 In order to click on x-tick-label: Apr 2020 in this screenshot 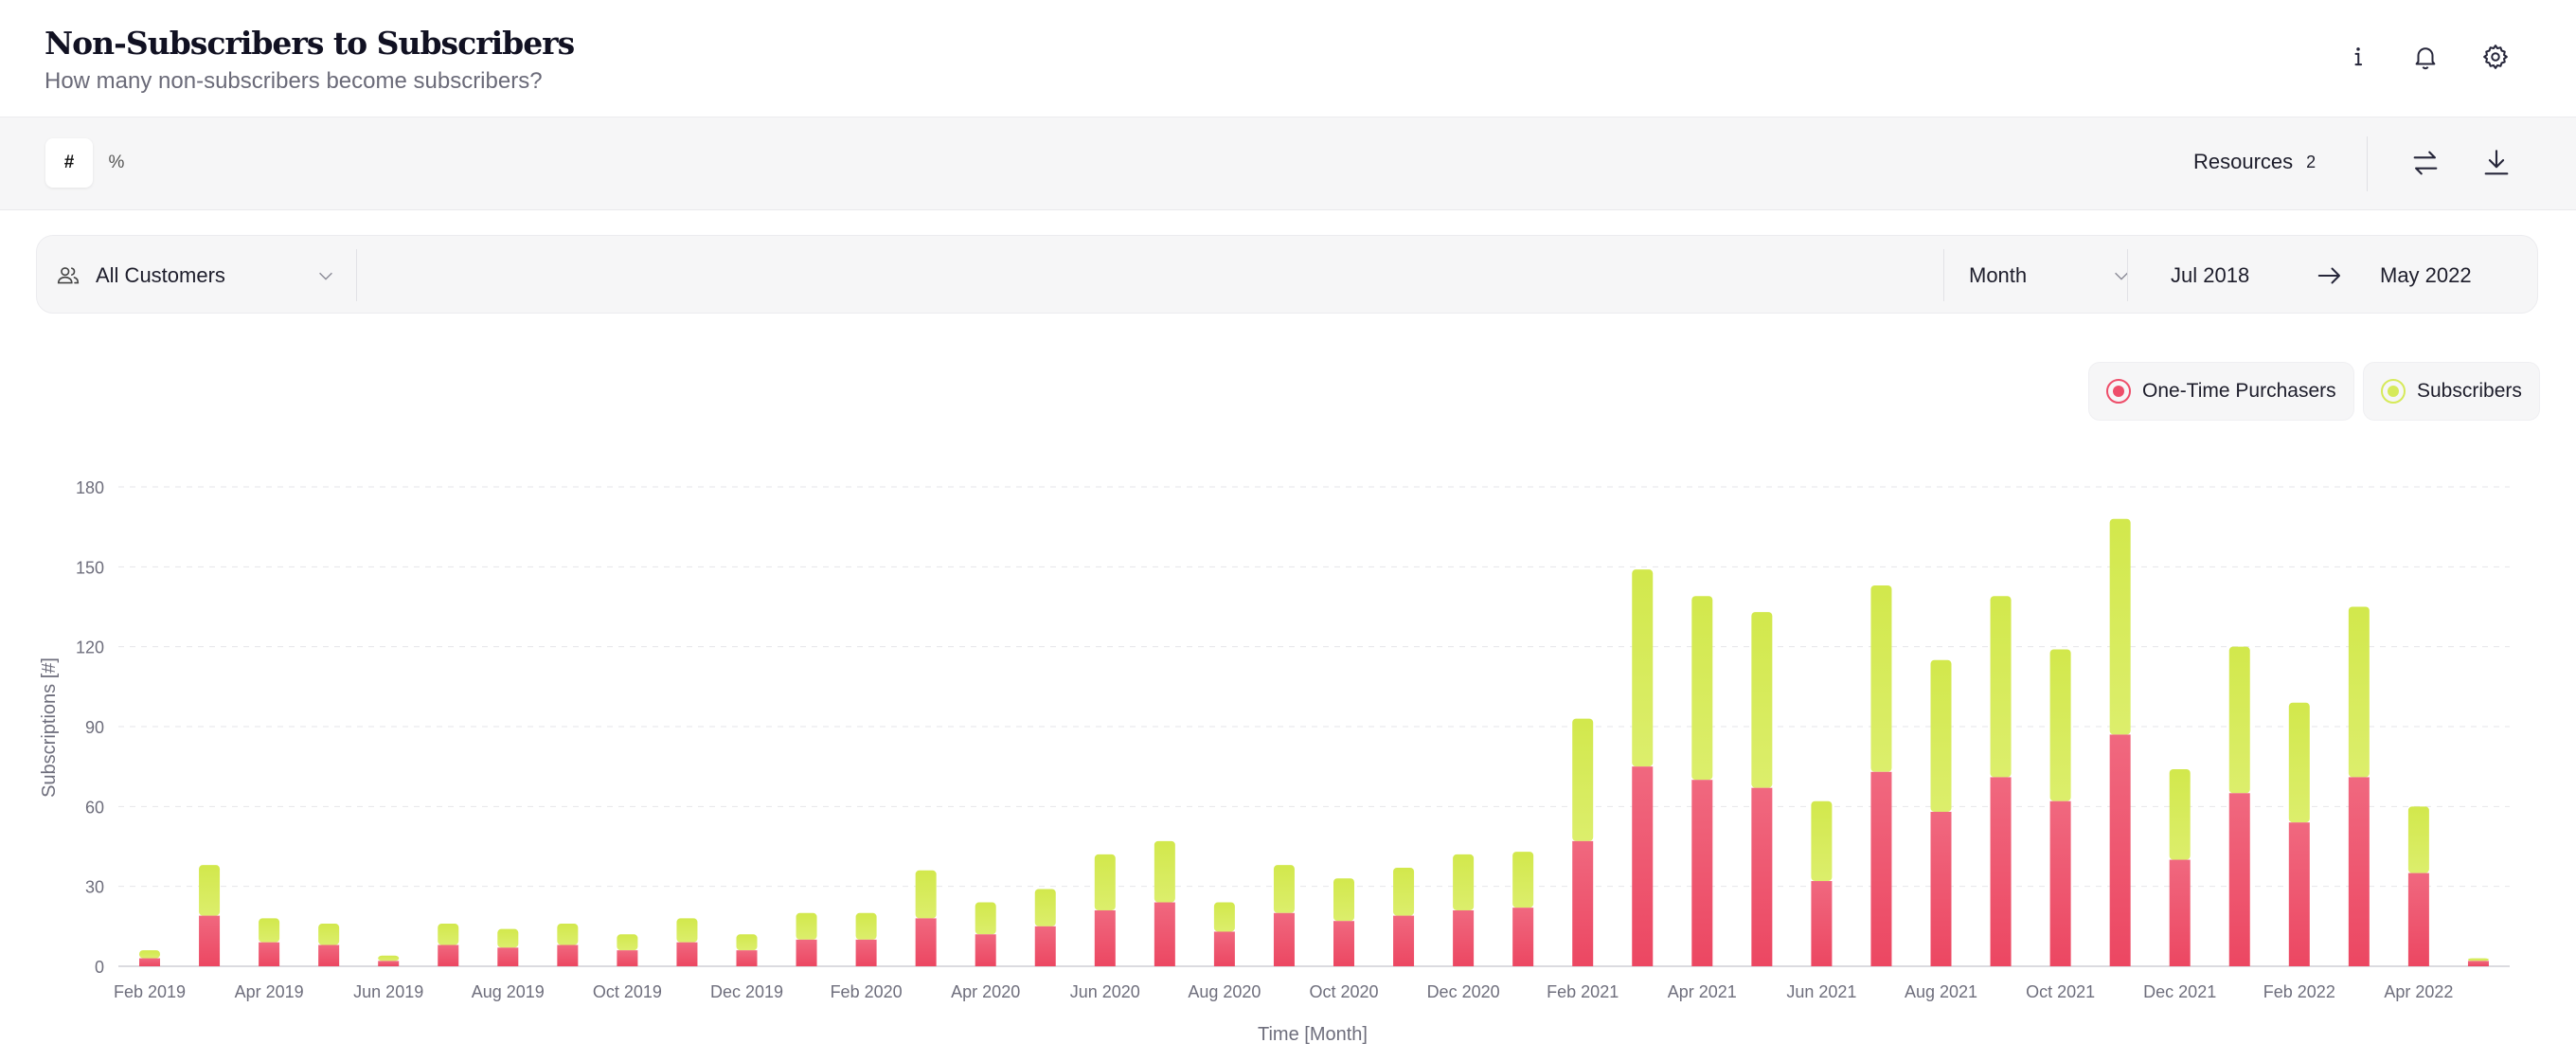, I will do `click(985, 991)`.